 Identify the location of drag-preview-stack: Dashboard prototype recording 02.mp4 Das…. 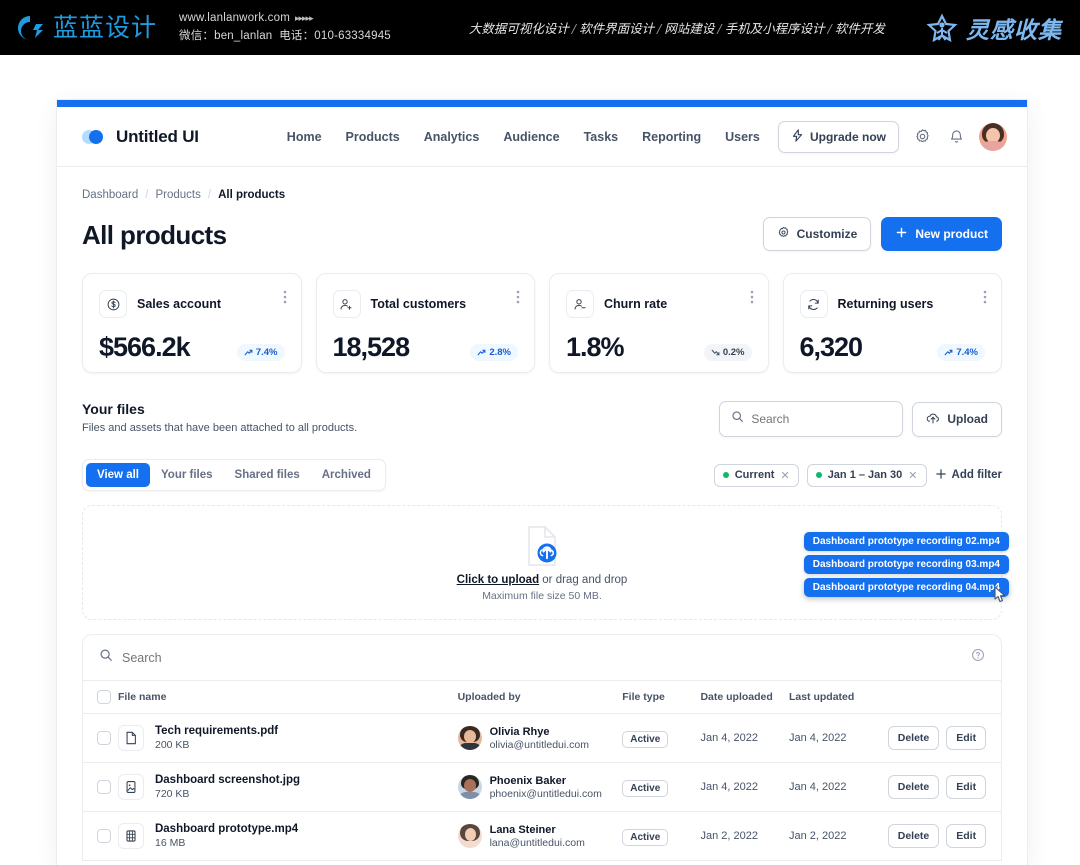
(906, 567).